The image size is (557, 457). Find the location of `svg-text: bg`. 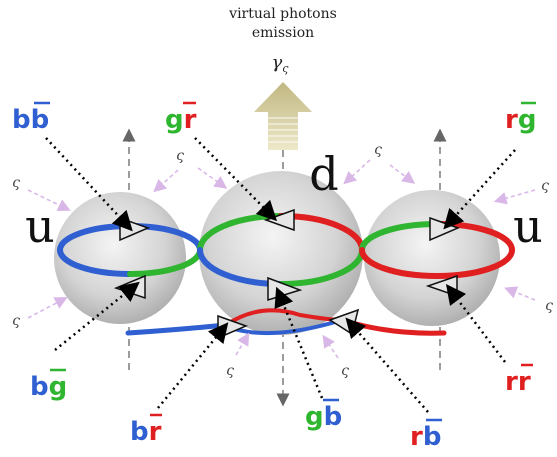

svg-text: bg is located at coordinates (48, 387).